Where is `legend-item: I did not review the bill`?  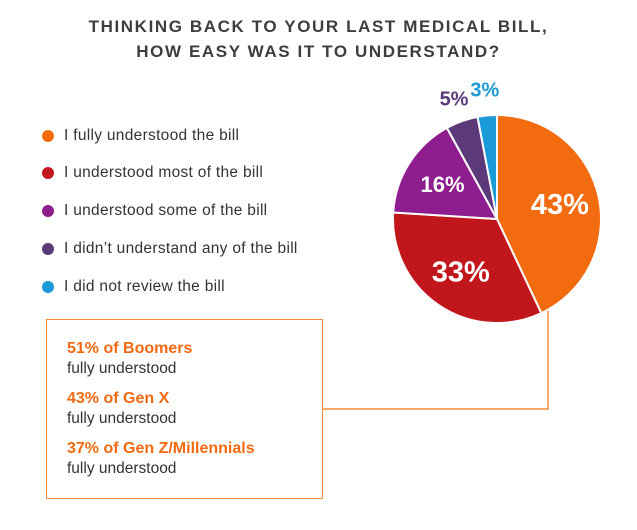 legend-item: I did not review the bill is located at coordinates (170, 286).